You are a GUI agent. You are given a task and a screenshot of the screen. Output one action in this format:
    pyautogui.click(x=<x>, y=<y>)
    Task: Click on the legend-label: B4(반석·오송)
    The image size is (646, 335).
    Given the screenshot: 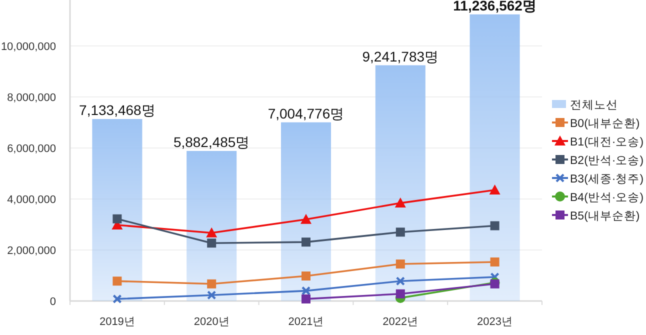 What is the action you would take?
    pyautogui.click(x=607, y=198)
    